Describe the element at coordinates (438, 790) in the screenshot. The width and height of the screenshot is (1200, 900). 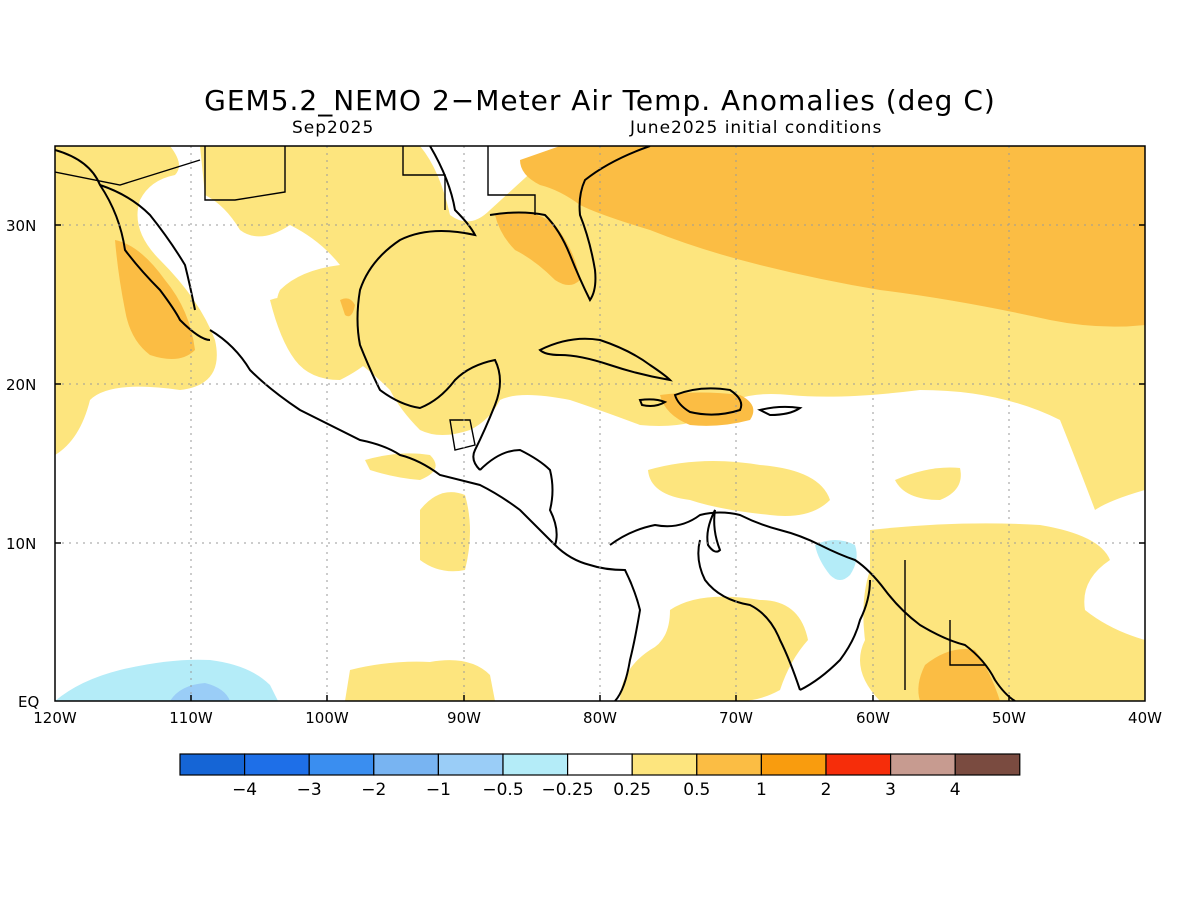
I see `colorbar-label: −1` at that location.